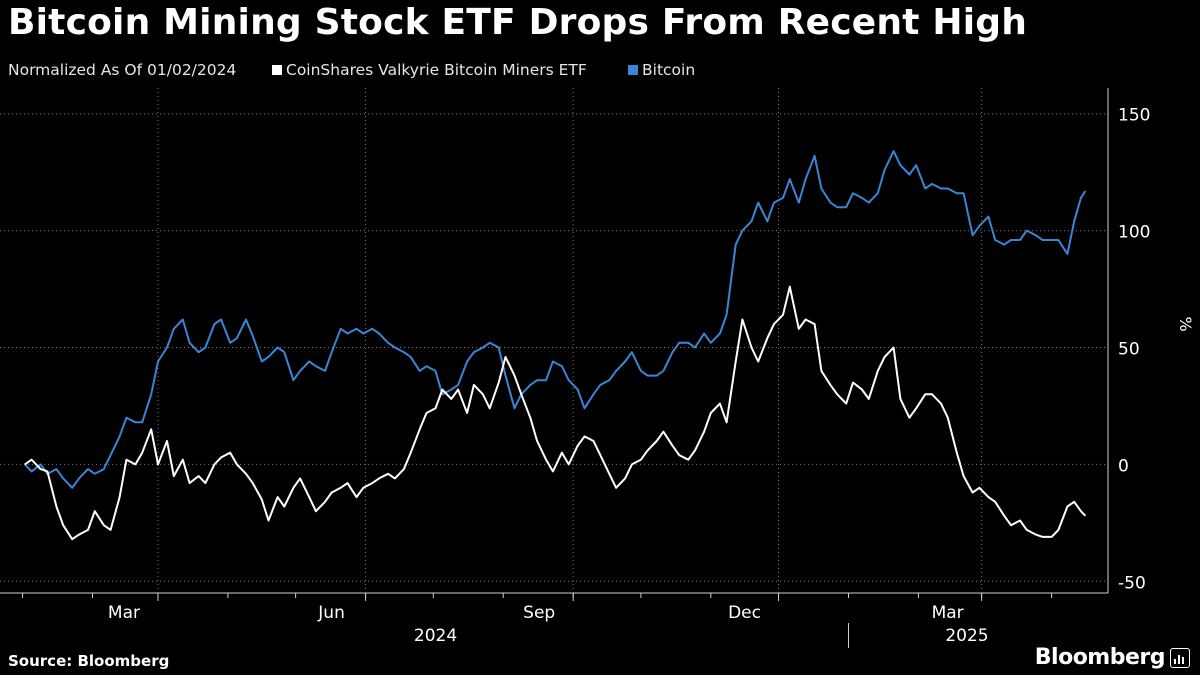  What do you see at coordinates (1134, 116) in the screenshot?
I see `y-tick-label: 150` at bounding box center [1134, 116].